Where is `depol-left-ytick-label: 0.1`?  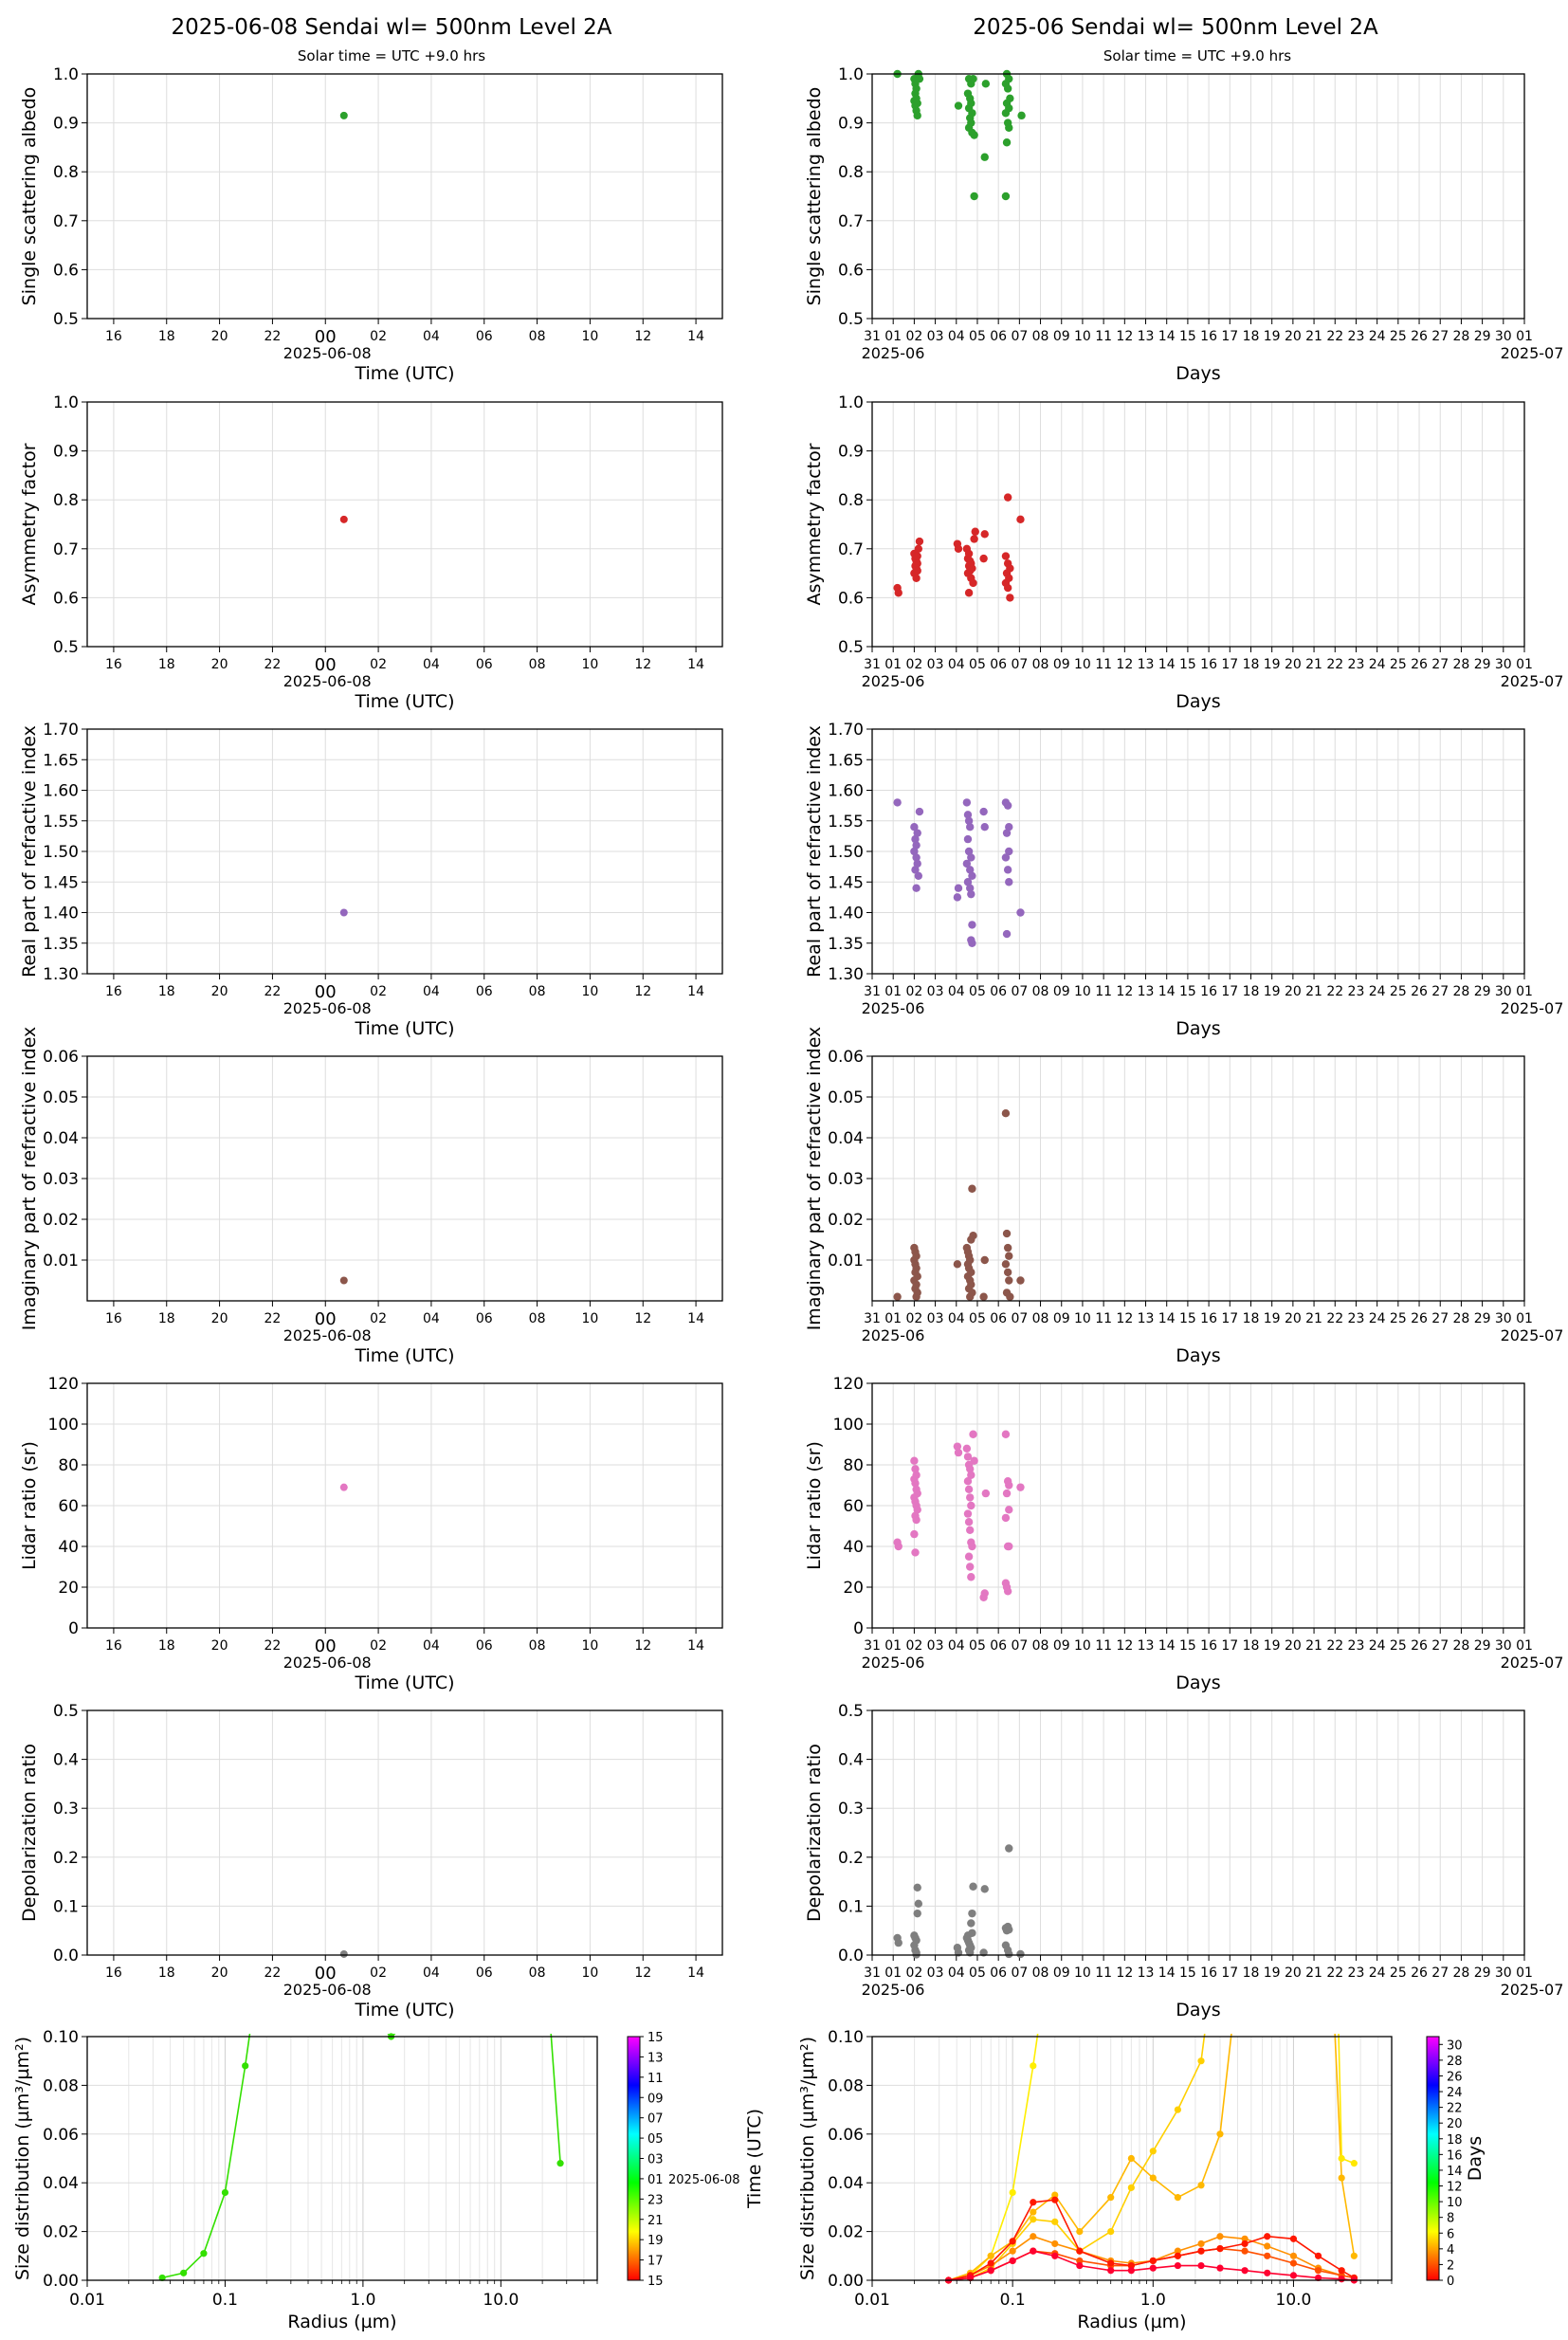
depol-left-ytick-label: 0.1 is located at coordinates (66, 1906).